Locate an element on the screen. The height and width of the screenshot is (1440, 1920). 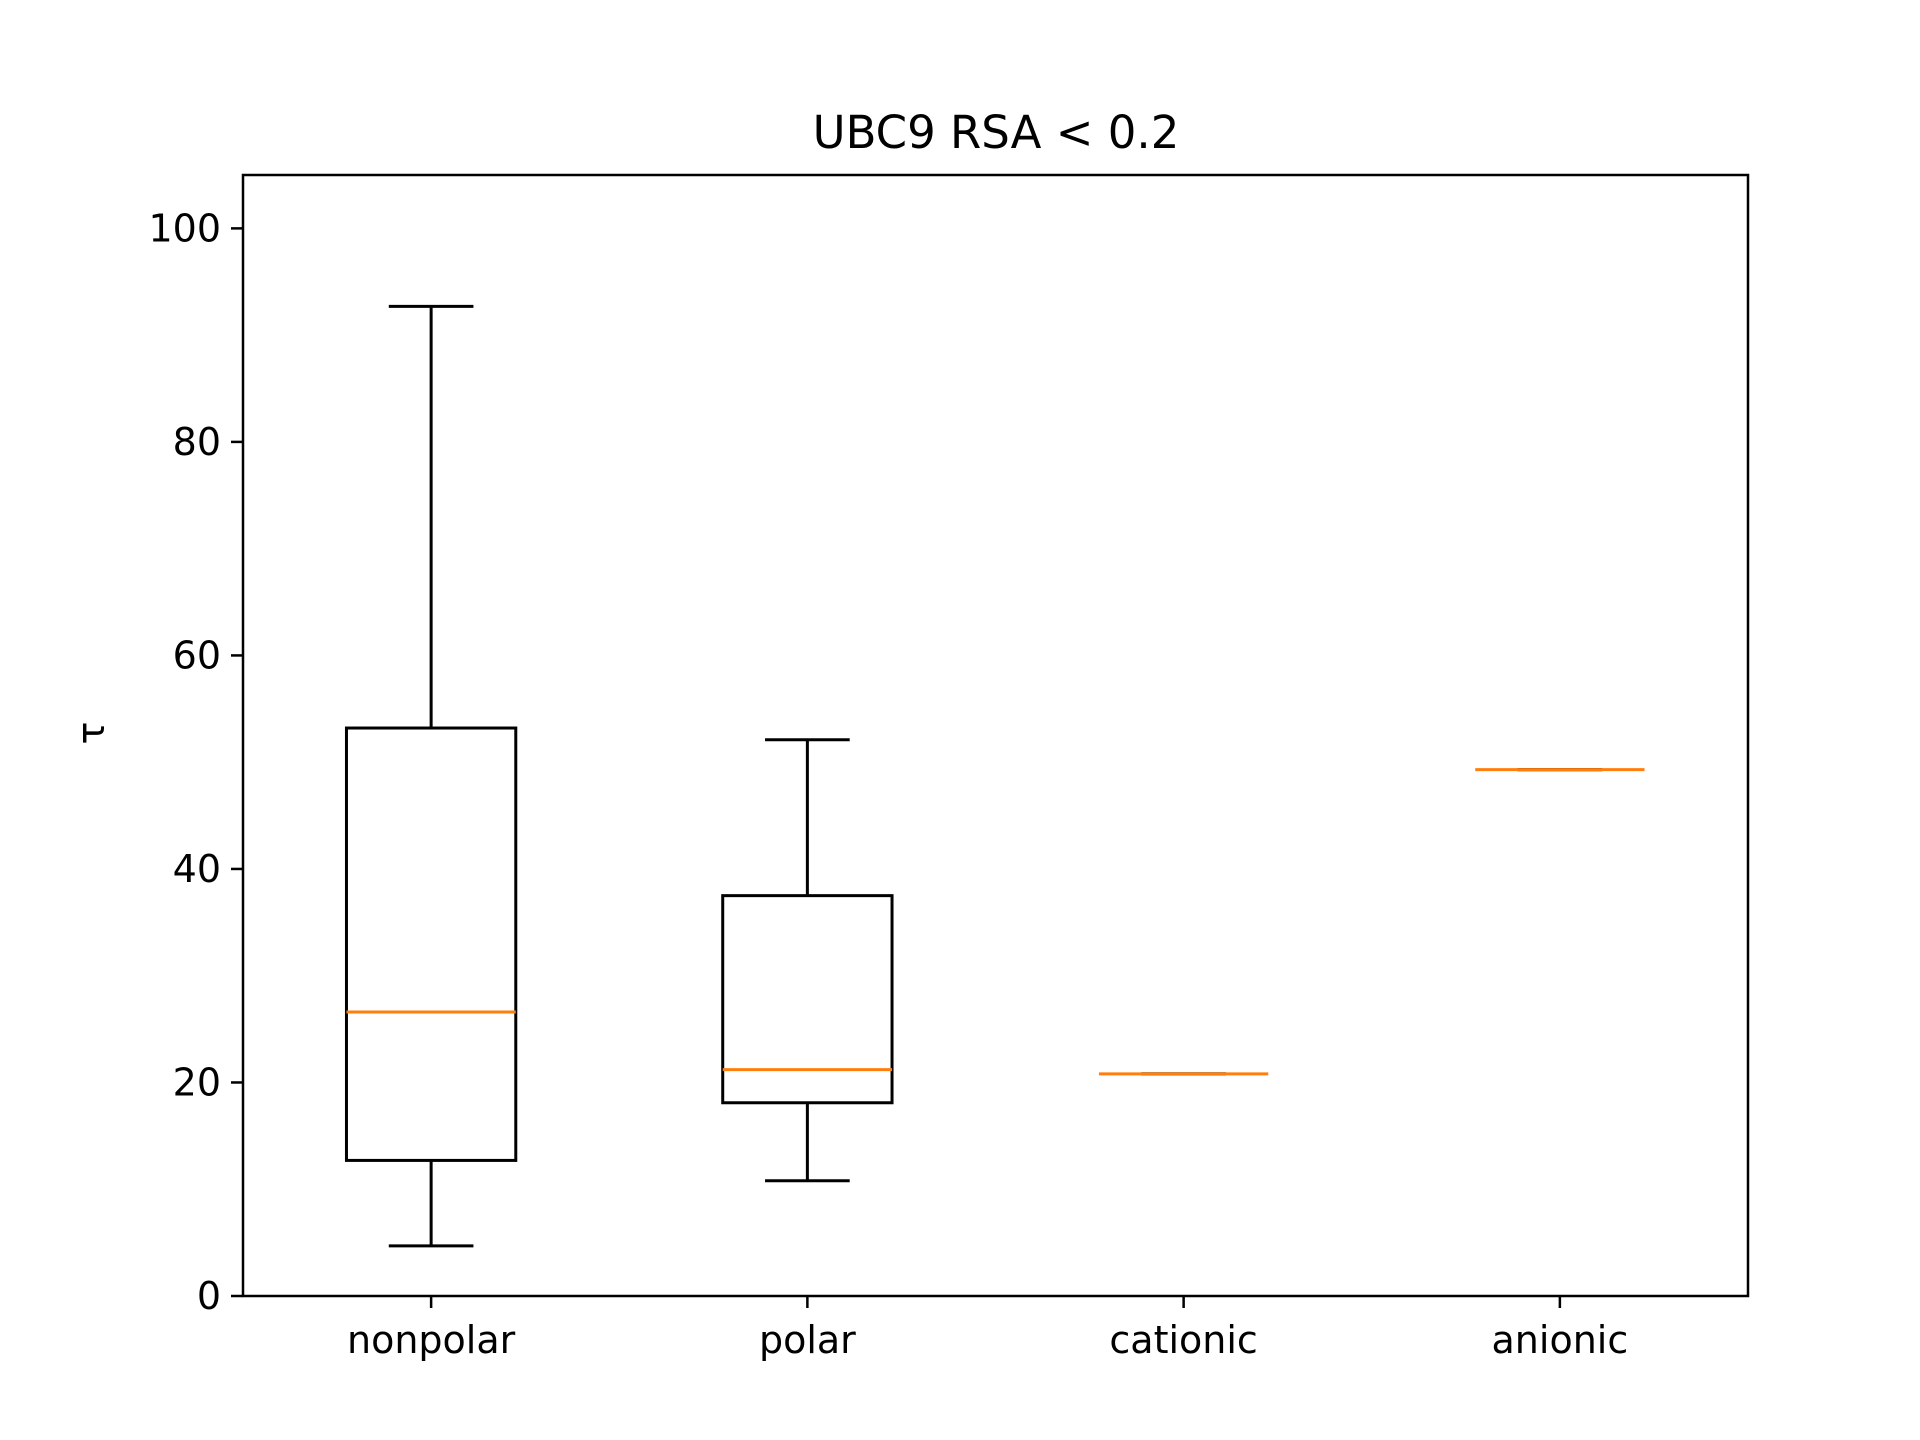
y-tick-label: 100 is located at coordinates (184, 228).